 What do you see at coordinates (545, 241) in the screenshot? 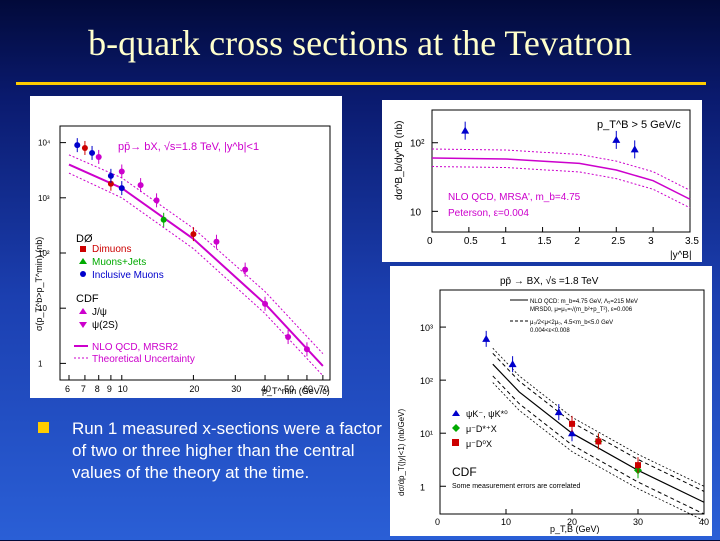
I see `chart2-xtick-label: 1.5` at bounding box center [545, 241].